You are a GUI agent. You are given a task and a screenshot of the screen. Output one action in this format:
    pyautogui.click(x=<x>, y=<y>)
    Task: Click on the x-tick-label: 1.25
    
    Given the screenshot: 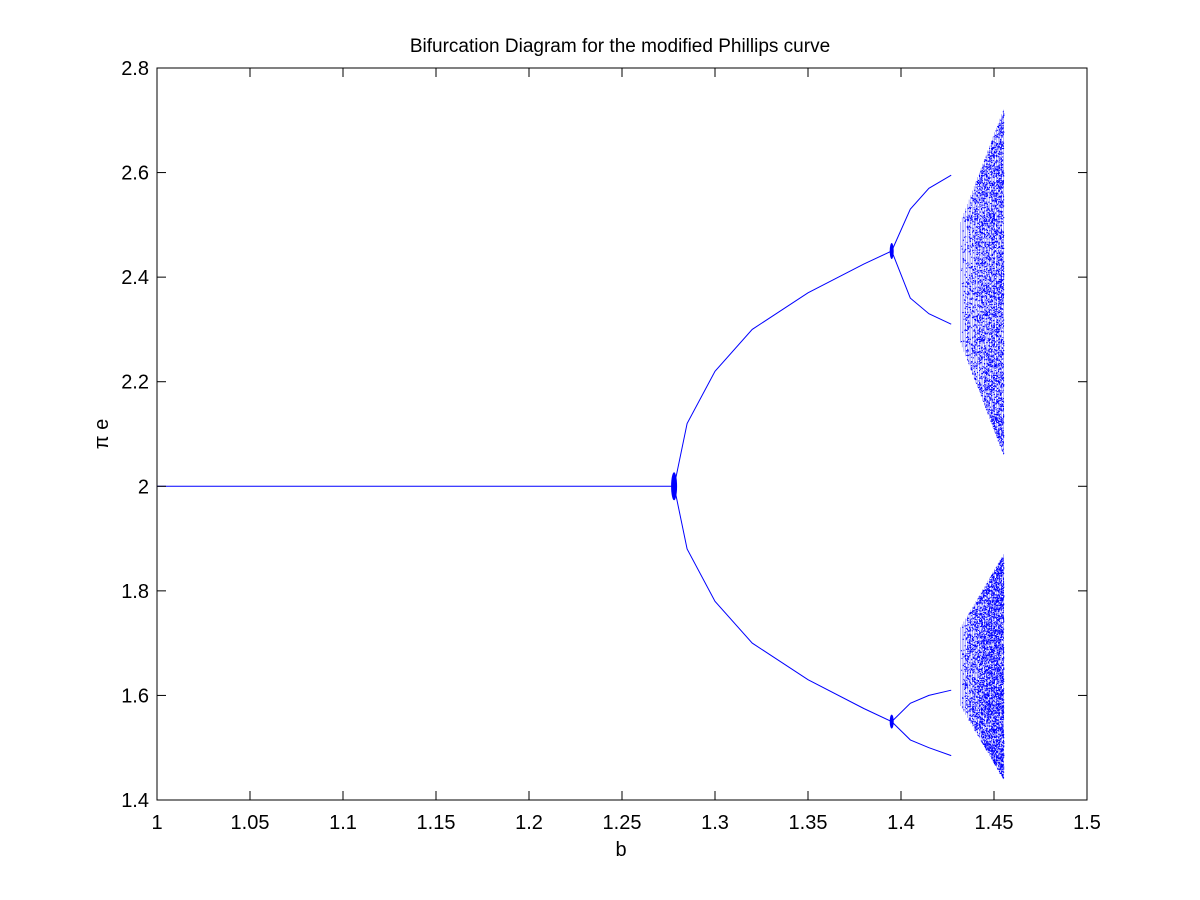 What is the action you would take?
    pyautogui.click(x=622, y=823)
    